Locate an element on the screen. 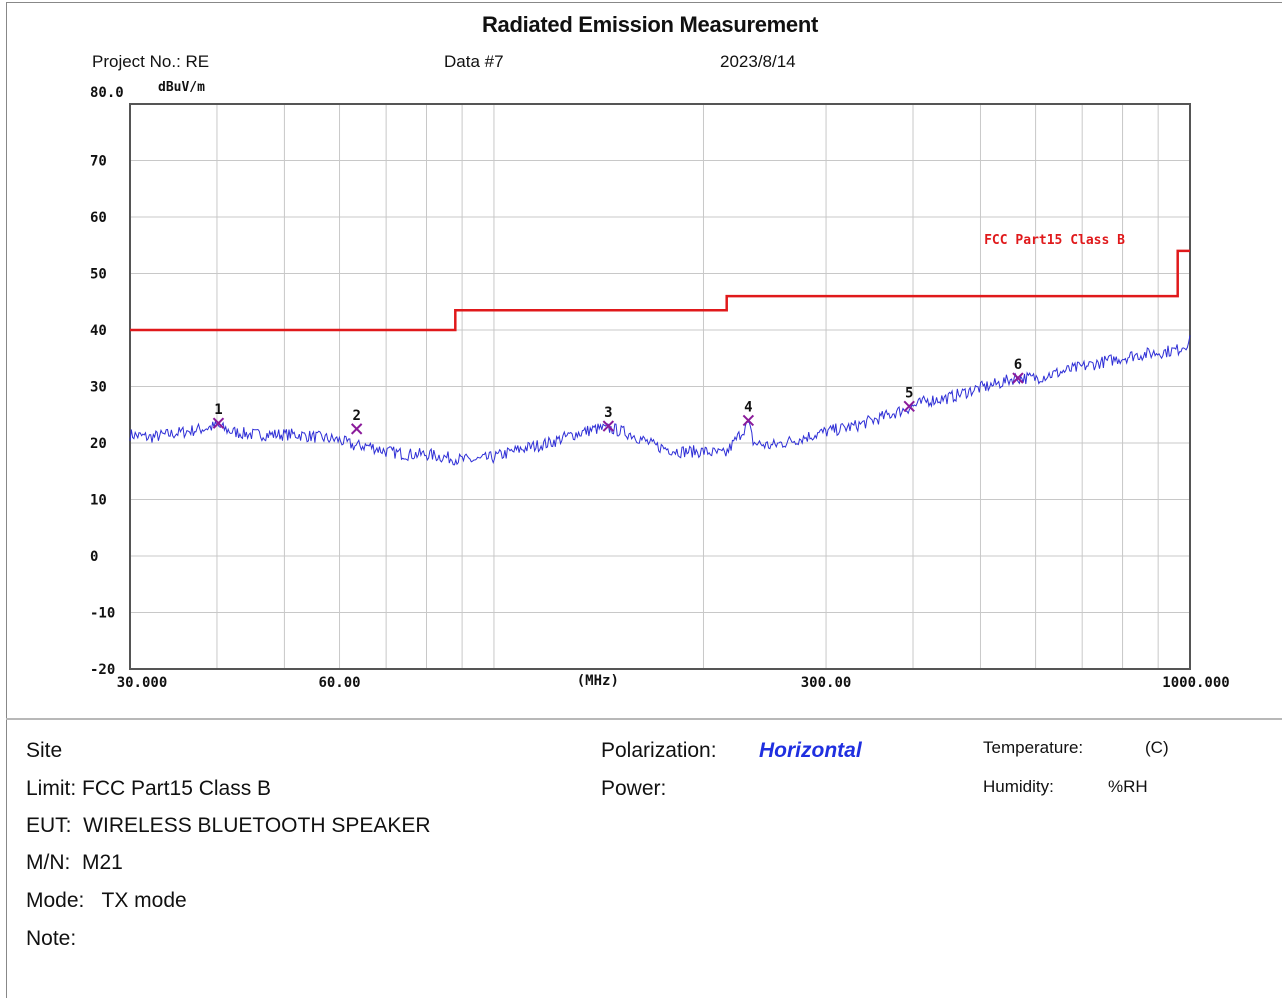  x-tick-label: 300.00 is located at coordinates (826, 683).